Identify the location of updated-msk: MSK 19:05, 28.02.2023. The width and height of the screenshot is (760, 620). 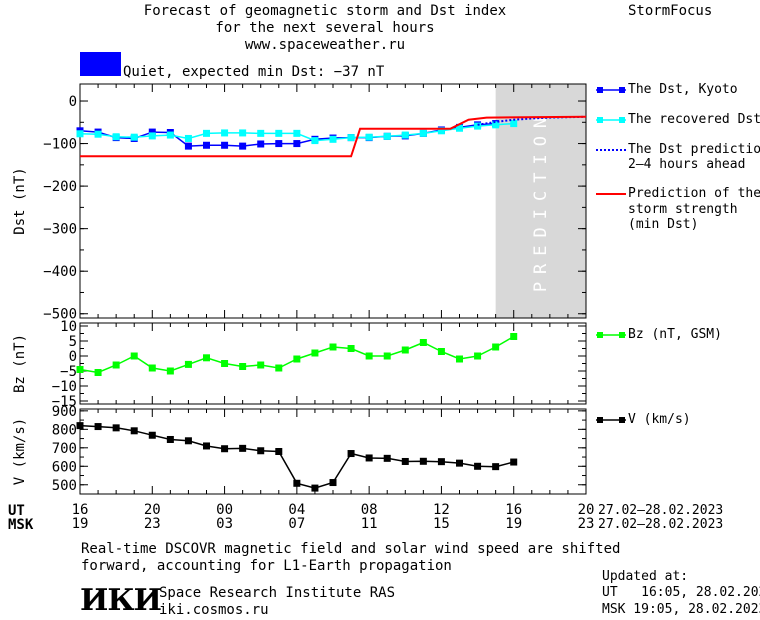
(681, 609).